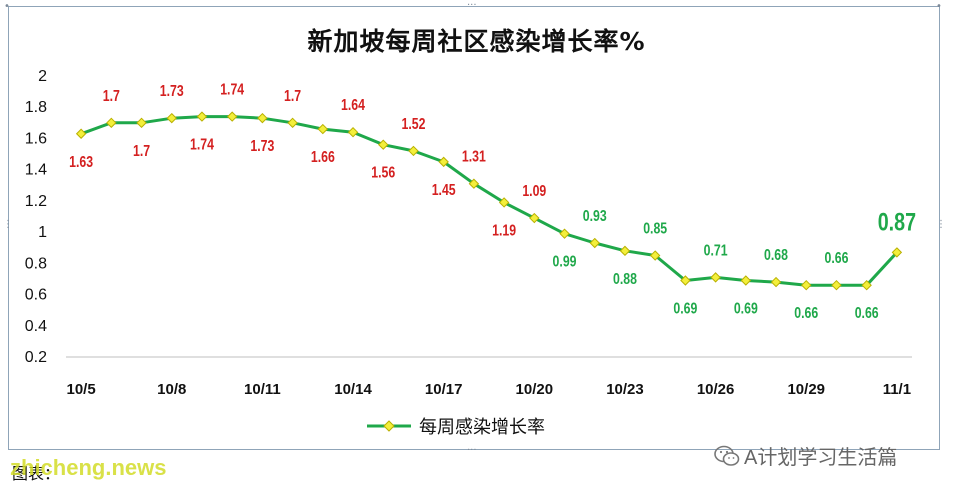 This screenshot has width=953, height=492. I want to click on data-label: 1.66, so click(323, 157).